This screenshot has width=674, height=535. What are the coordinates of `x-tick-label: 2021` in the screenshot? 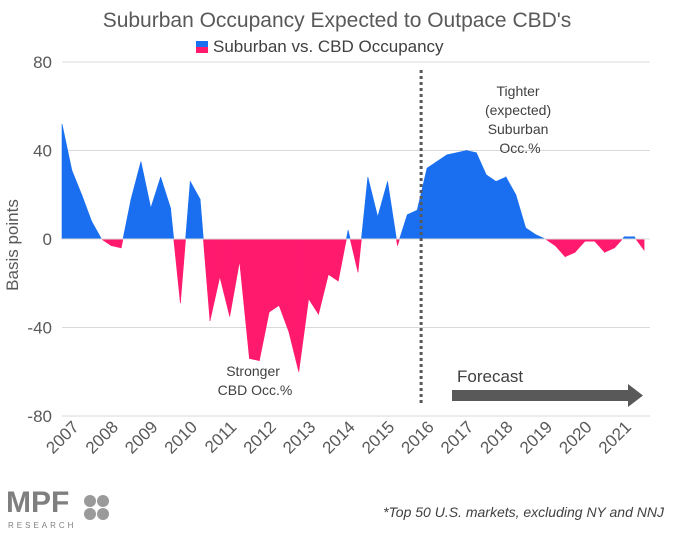 It's located at (615, 437).